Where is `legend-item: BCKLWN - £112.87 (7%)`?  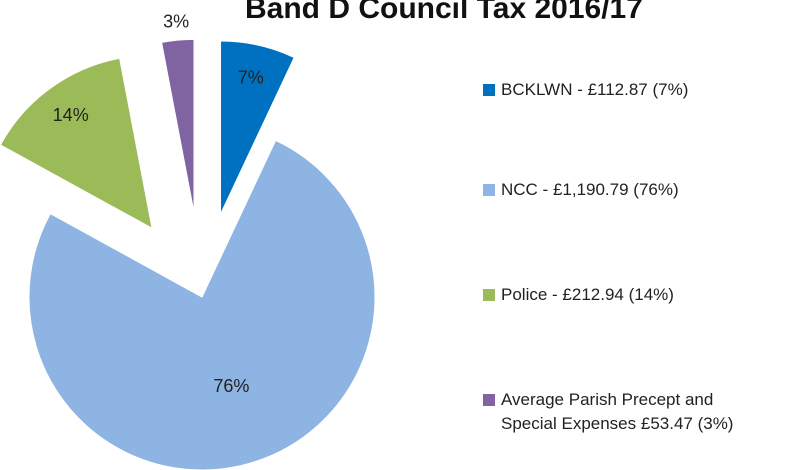
legend-item: BCKLWN - £112.87 (7%) is located at coordinates (612, 90).